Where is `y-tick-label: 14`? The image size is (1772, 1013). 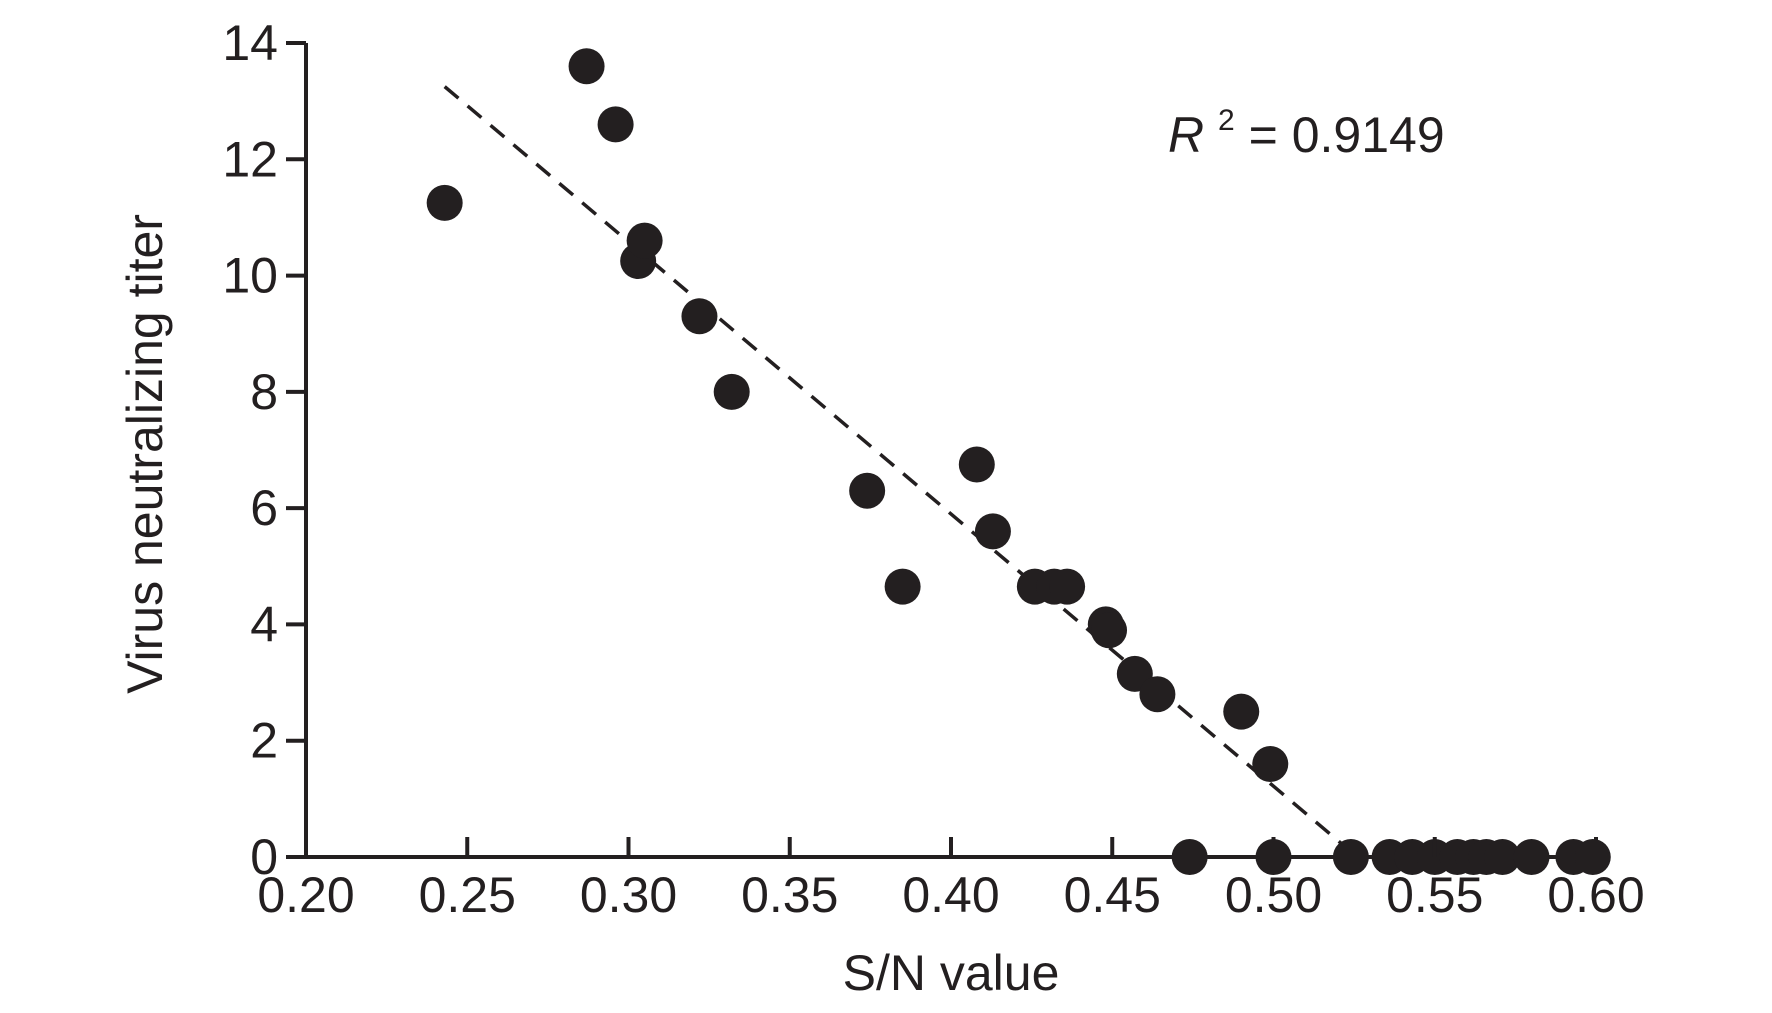 y-tick-label: 14 is located at coordinates (250, 43).